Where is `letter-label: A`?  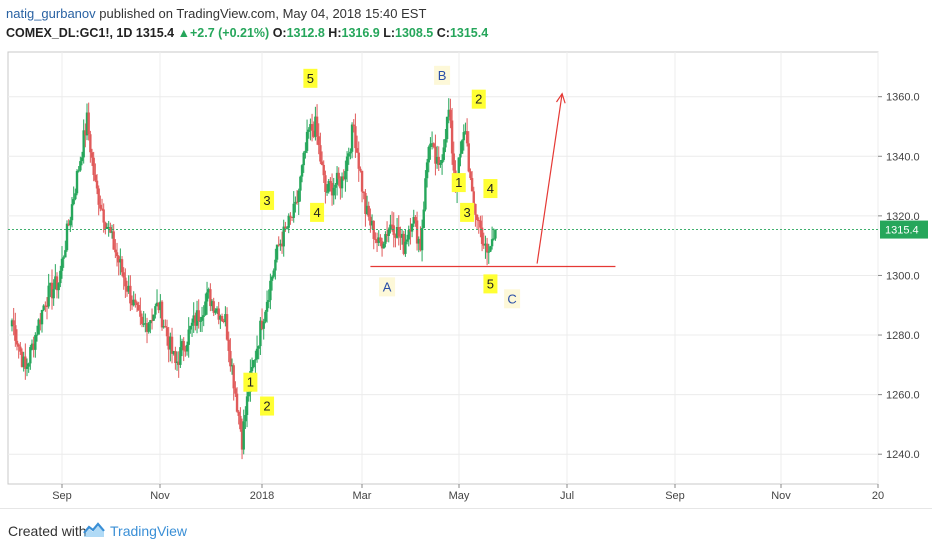 letter-label: A is located at coordinates (387, 286).